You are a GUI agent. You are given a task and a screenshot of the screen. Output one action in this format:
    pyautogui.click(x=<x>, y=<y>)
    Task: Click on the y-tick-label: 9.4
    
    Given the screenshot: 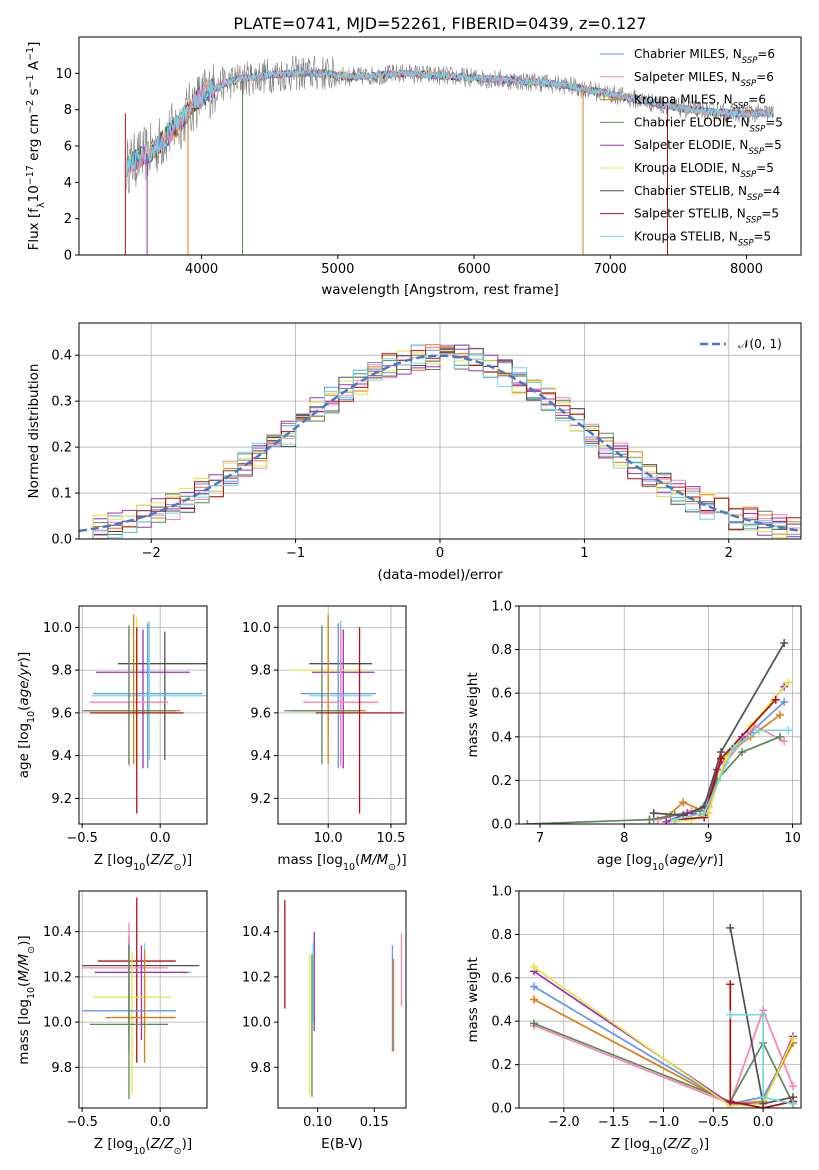 What is the action you would take?
    pyautogui.click(x=61, y=756)
    